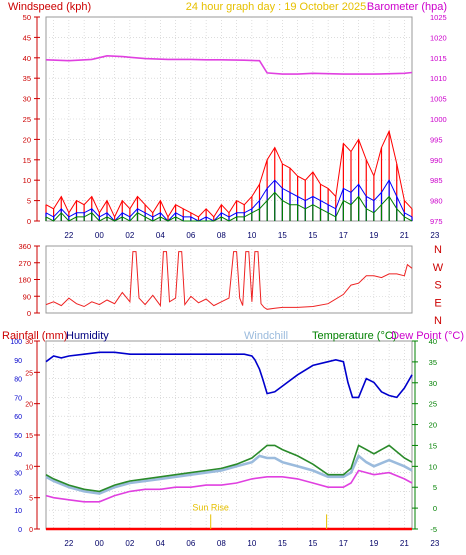 The image size is (466, 555). What do you see at coordinates (436, 139) in the screenshot?
I see `barometer-tick-label: 995` at bounding box center [436, 139].